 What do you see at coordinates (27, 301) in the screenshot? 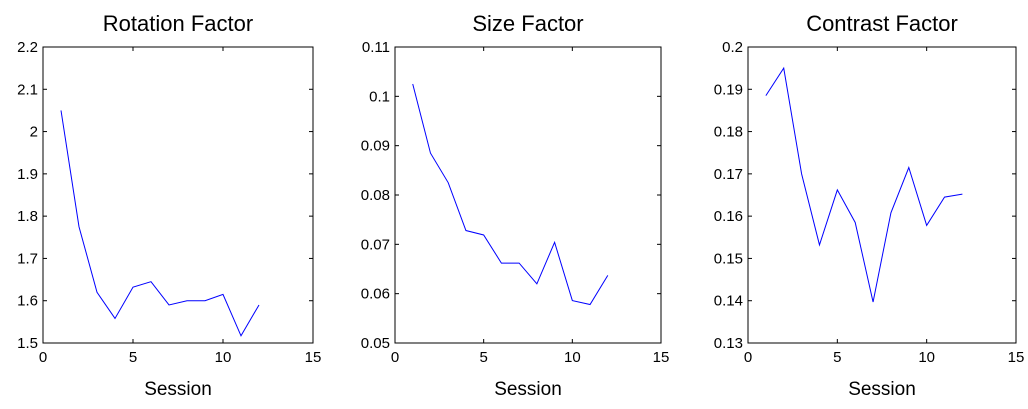
I see `y-tick-label: 1.6` at bounding box center [27, 301].